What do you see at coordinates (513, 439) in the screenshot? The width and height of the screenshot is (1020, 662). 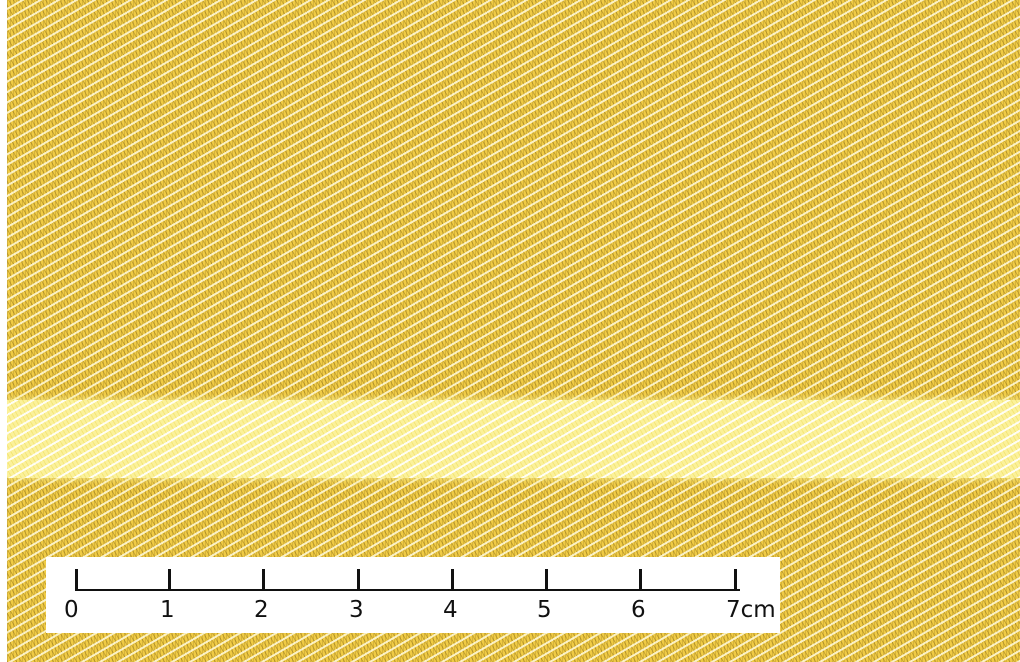 I see `light-stripe` at bounding box center [513, 439].